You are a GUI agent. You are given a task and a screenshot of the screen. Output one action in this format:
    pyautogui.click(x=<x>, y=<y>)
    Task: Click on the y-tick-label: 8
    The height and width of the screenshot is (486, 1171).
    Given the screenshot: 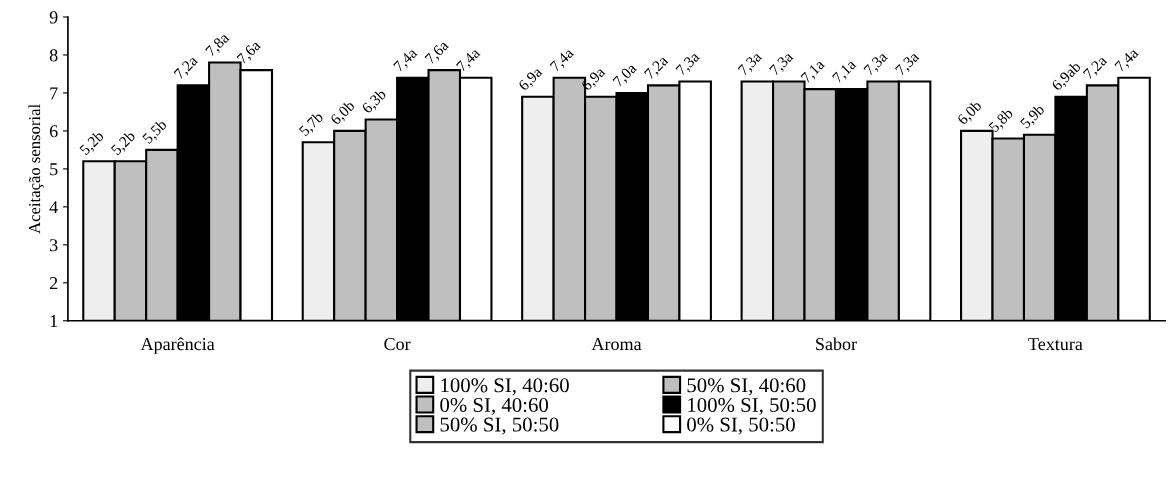 What is the action you would take?
    pyautogui.click(x=53, y=55)
    